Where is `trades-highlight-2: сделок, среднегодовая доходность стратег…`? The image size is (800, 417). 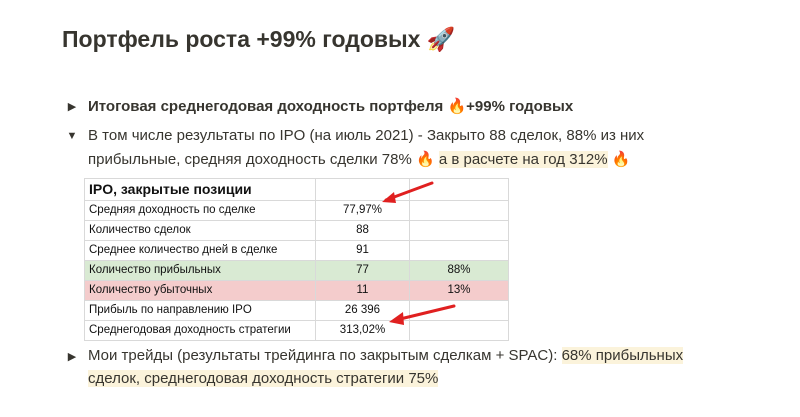
trades-highlight-2: сделок, среднегодовая доходность стратег… is located at coordinates (263, 378).